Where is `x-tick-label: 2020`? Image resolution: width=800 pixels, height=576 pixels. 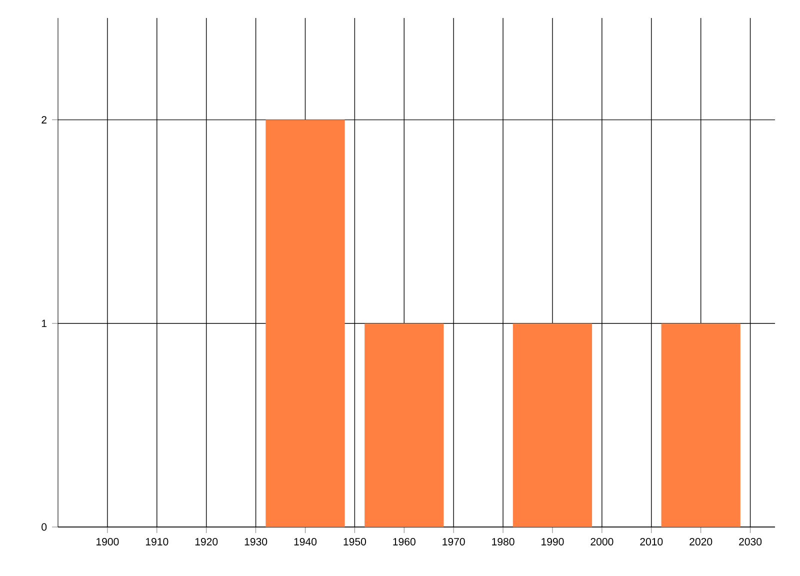
x-tick-label: 2020 is located at coordinates (701, 542).